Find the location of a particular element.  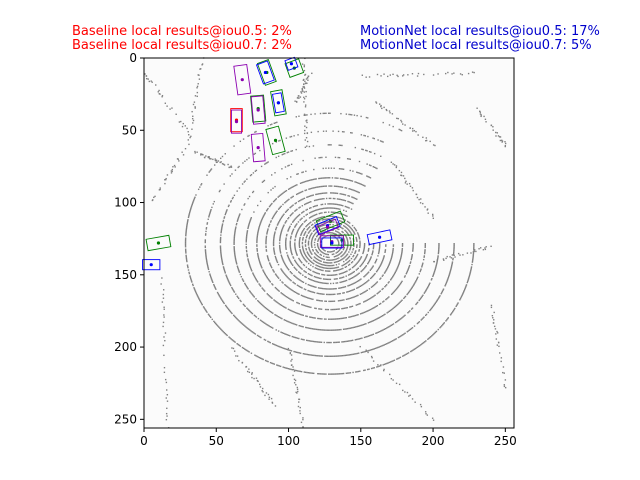

blue-bounding-box is located at coordinates (327, 226).